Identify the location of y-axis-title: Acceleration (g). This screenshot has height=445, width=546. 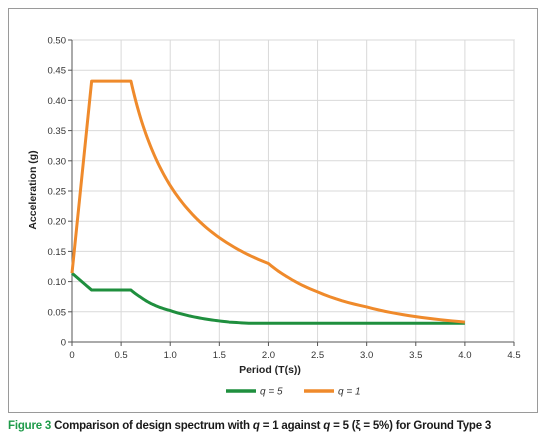
(33, 189).